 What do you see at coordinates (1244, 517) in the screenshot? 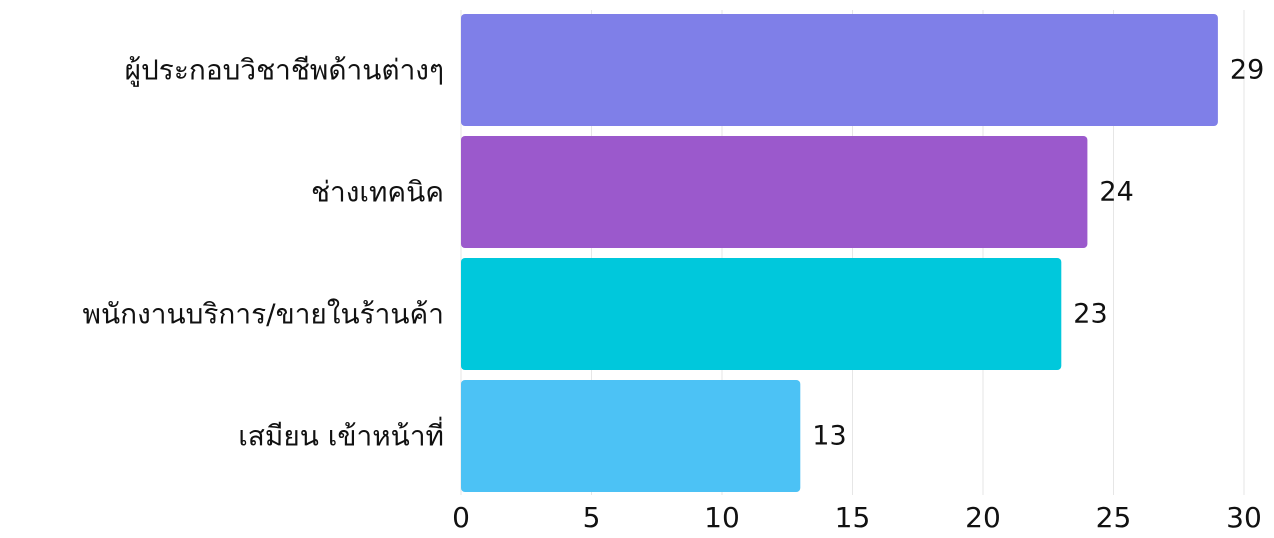
I see `x-tick-label: 30` at bounding box center [1244, 517].